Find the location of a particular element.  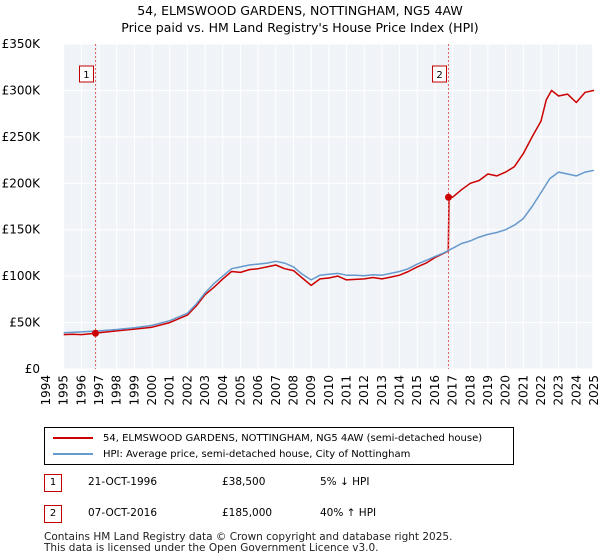

x-tick-label: 2005 is located at coordinates (240, 390).